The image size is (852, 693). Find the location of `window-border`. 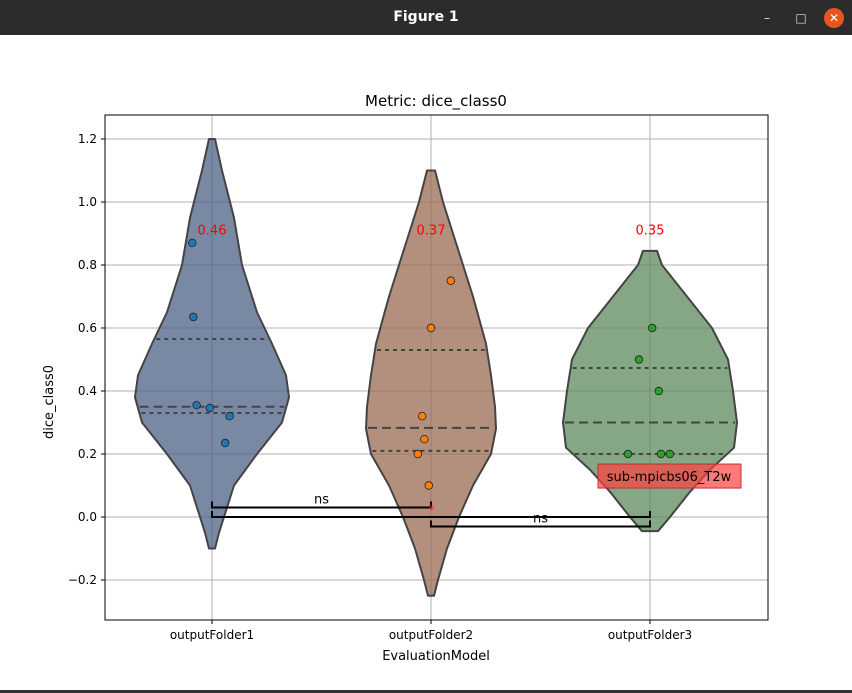

window-border is located at coordinates (426, 691).